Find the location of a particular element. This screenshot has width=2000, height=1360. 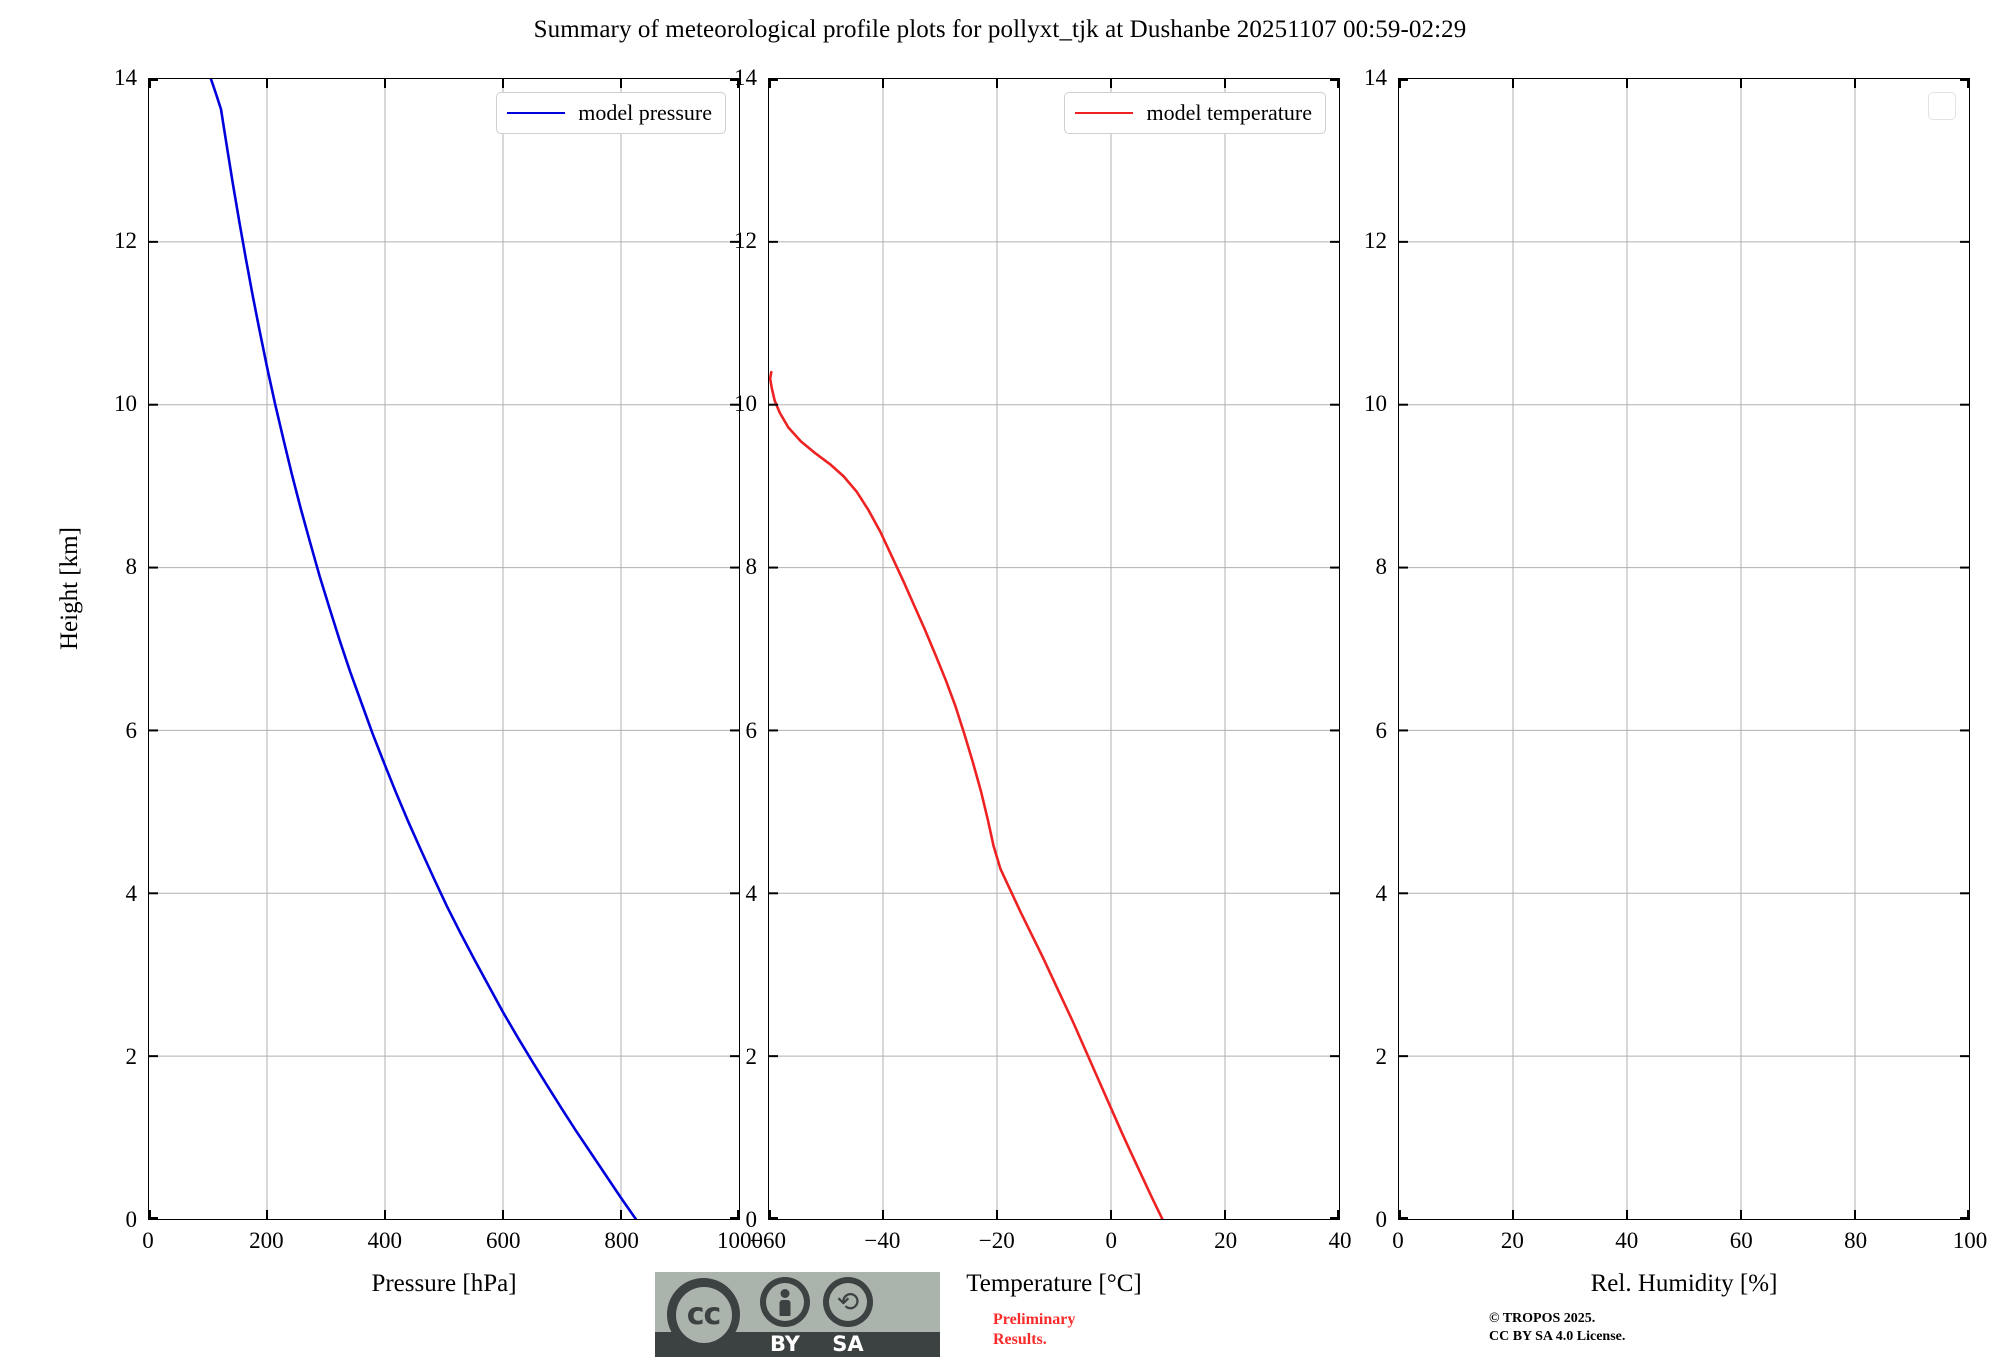

cc-by-inner is located at coordinates (785, 1302).